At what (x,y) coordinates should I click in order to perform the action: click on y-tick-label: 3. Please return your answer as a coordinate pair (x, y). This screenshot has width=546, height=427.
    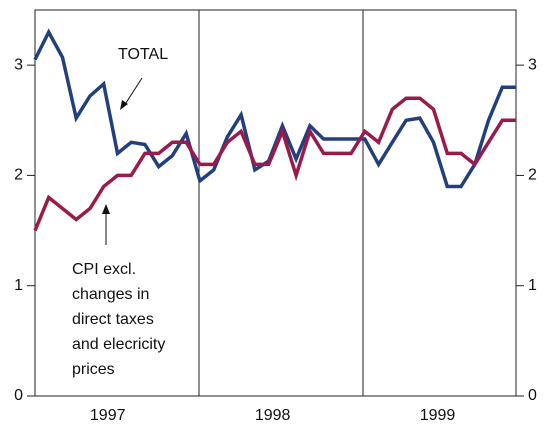
    Looking at the image, I should click on (18, 64).